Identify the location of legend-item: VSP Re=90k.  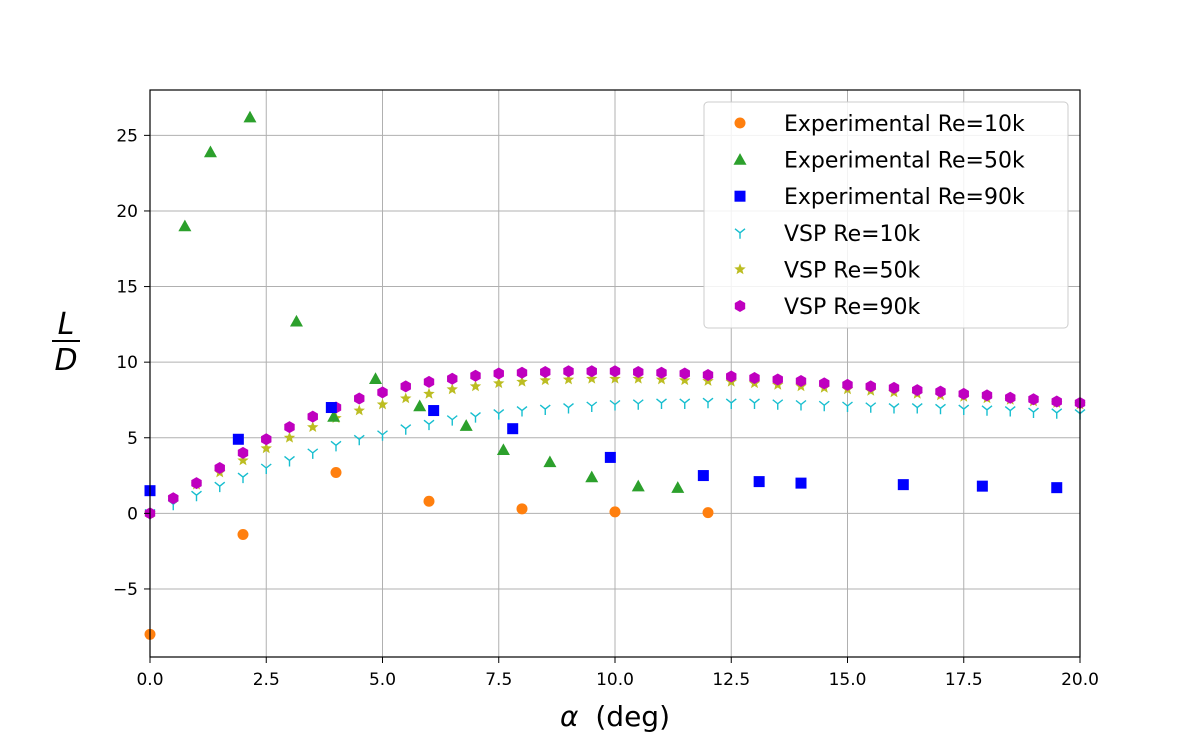
(827, 307).